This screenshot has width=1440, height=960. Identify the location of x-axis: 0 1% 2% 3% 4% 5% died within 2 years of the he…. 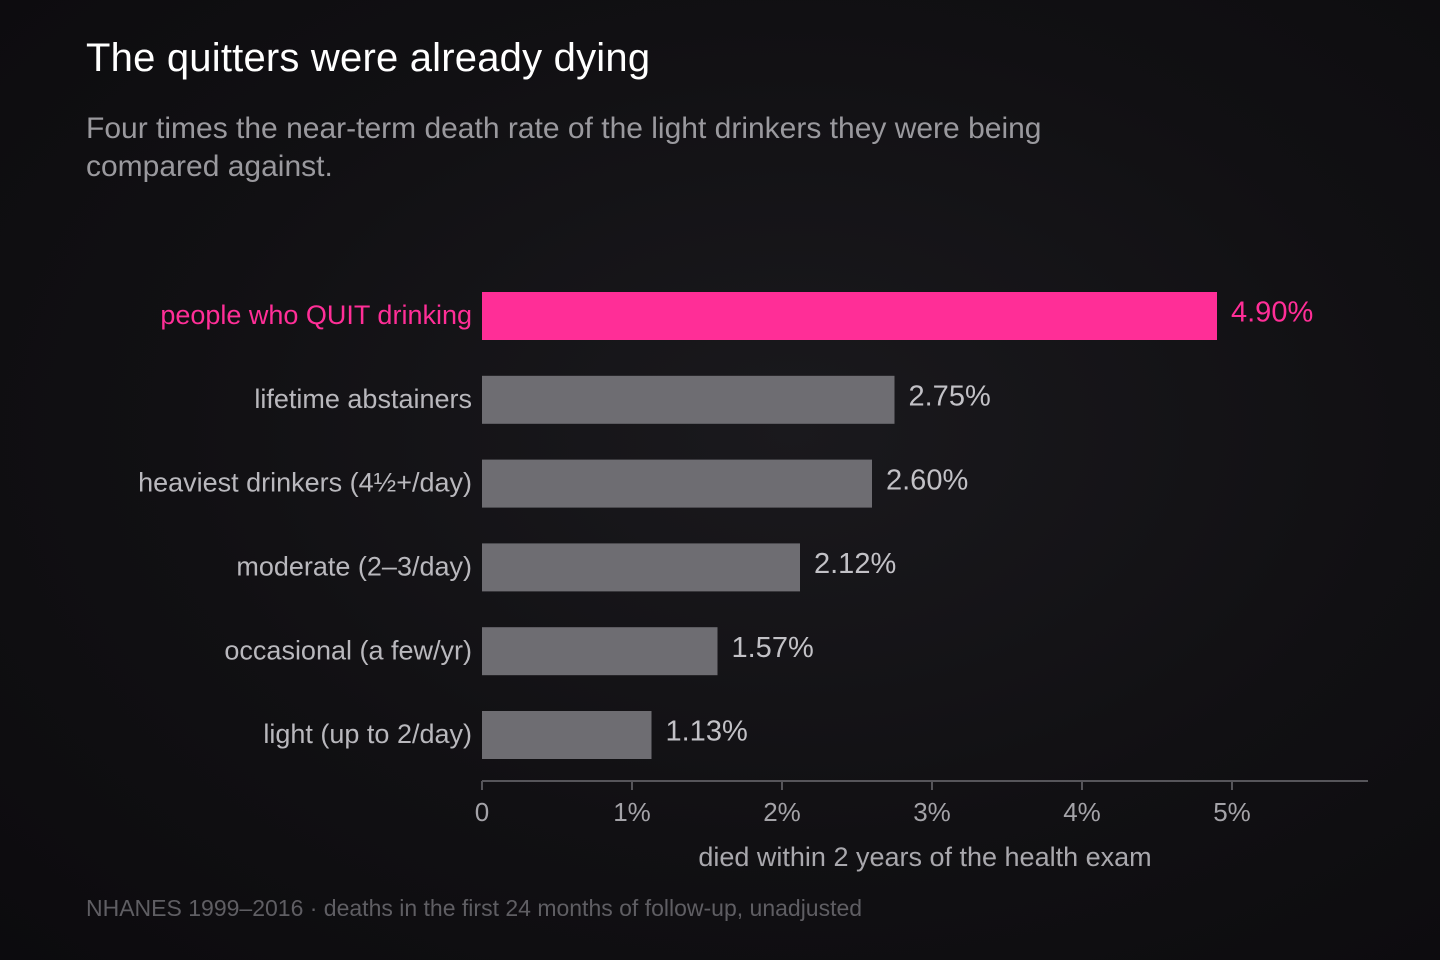
(921, 826).